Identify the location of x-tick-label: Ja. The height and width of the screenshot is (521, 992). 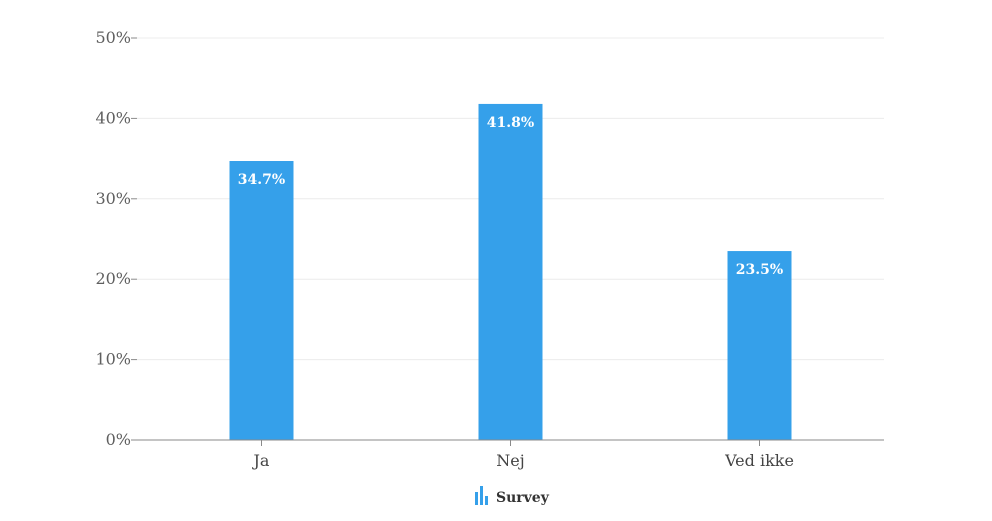
(261, 460).